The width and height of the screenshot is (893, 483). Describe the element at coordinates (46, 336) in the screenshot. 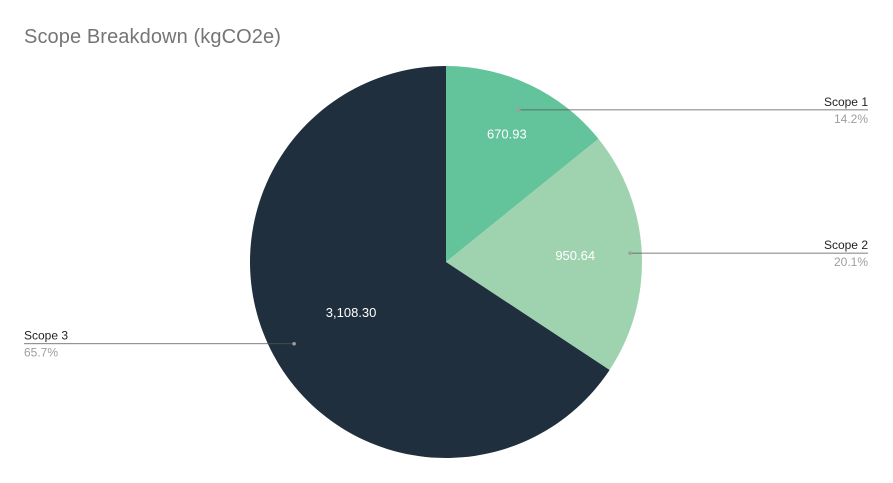

I see `legend-label-scope-3: Scope 3` at that location.